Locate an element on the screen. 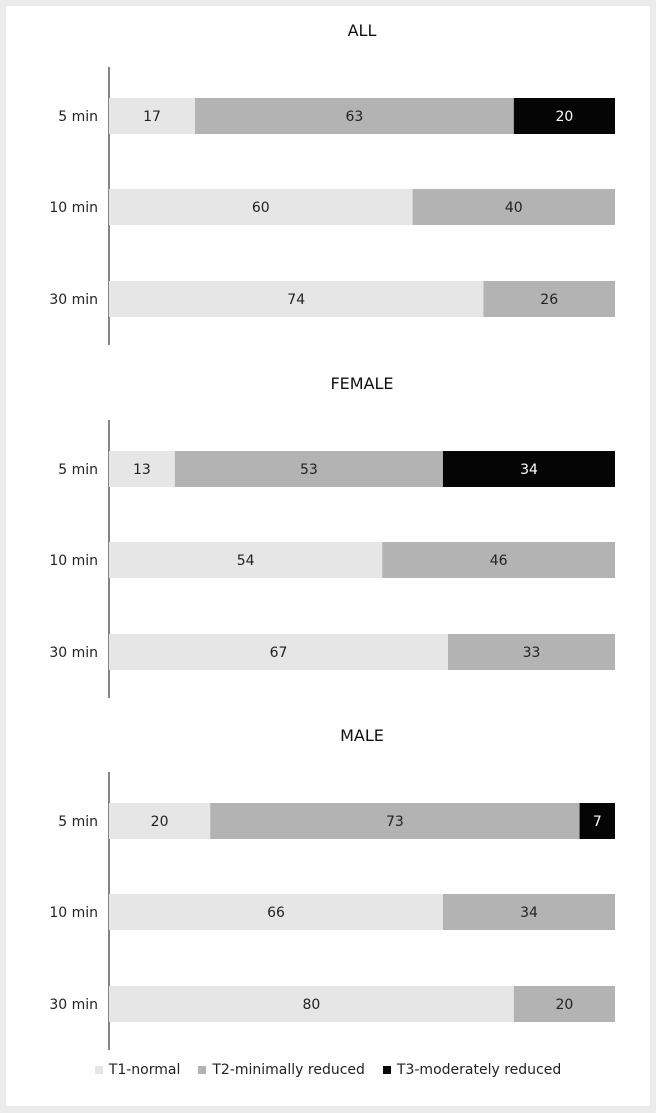 The image size is (656, 1113). data-label: 67 is located at coordinates (279, 653).